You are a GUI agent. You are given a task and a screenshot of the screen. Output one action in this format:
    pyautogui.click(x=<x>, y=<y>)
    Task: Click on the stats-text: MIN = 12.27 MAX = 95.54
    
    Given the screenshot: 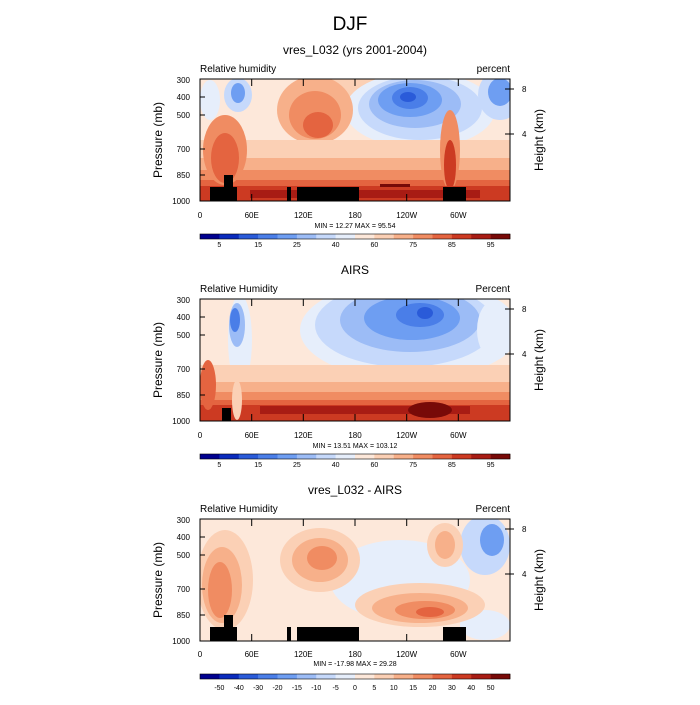 What is the action you would take?
    pyautogui.click(x=355, y=226)
    